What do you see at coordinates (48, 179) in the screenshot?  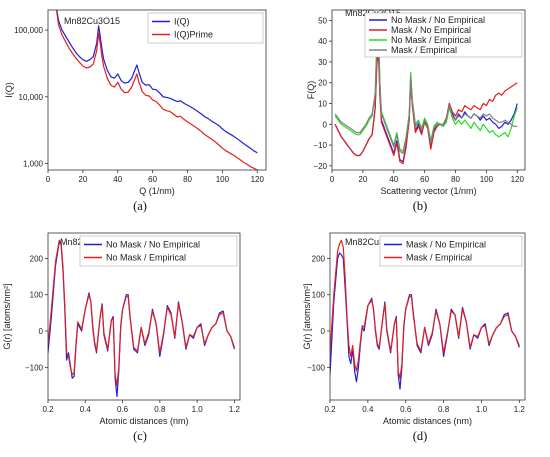 I see `panel-a-xtick-label: 0` at bounding box center [48, 179].